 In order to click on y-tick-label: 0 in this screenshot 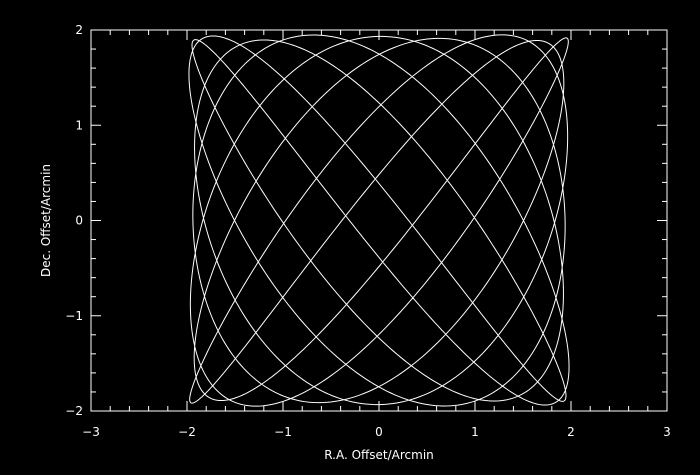, I will do `click(79, 221)`.